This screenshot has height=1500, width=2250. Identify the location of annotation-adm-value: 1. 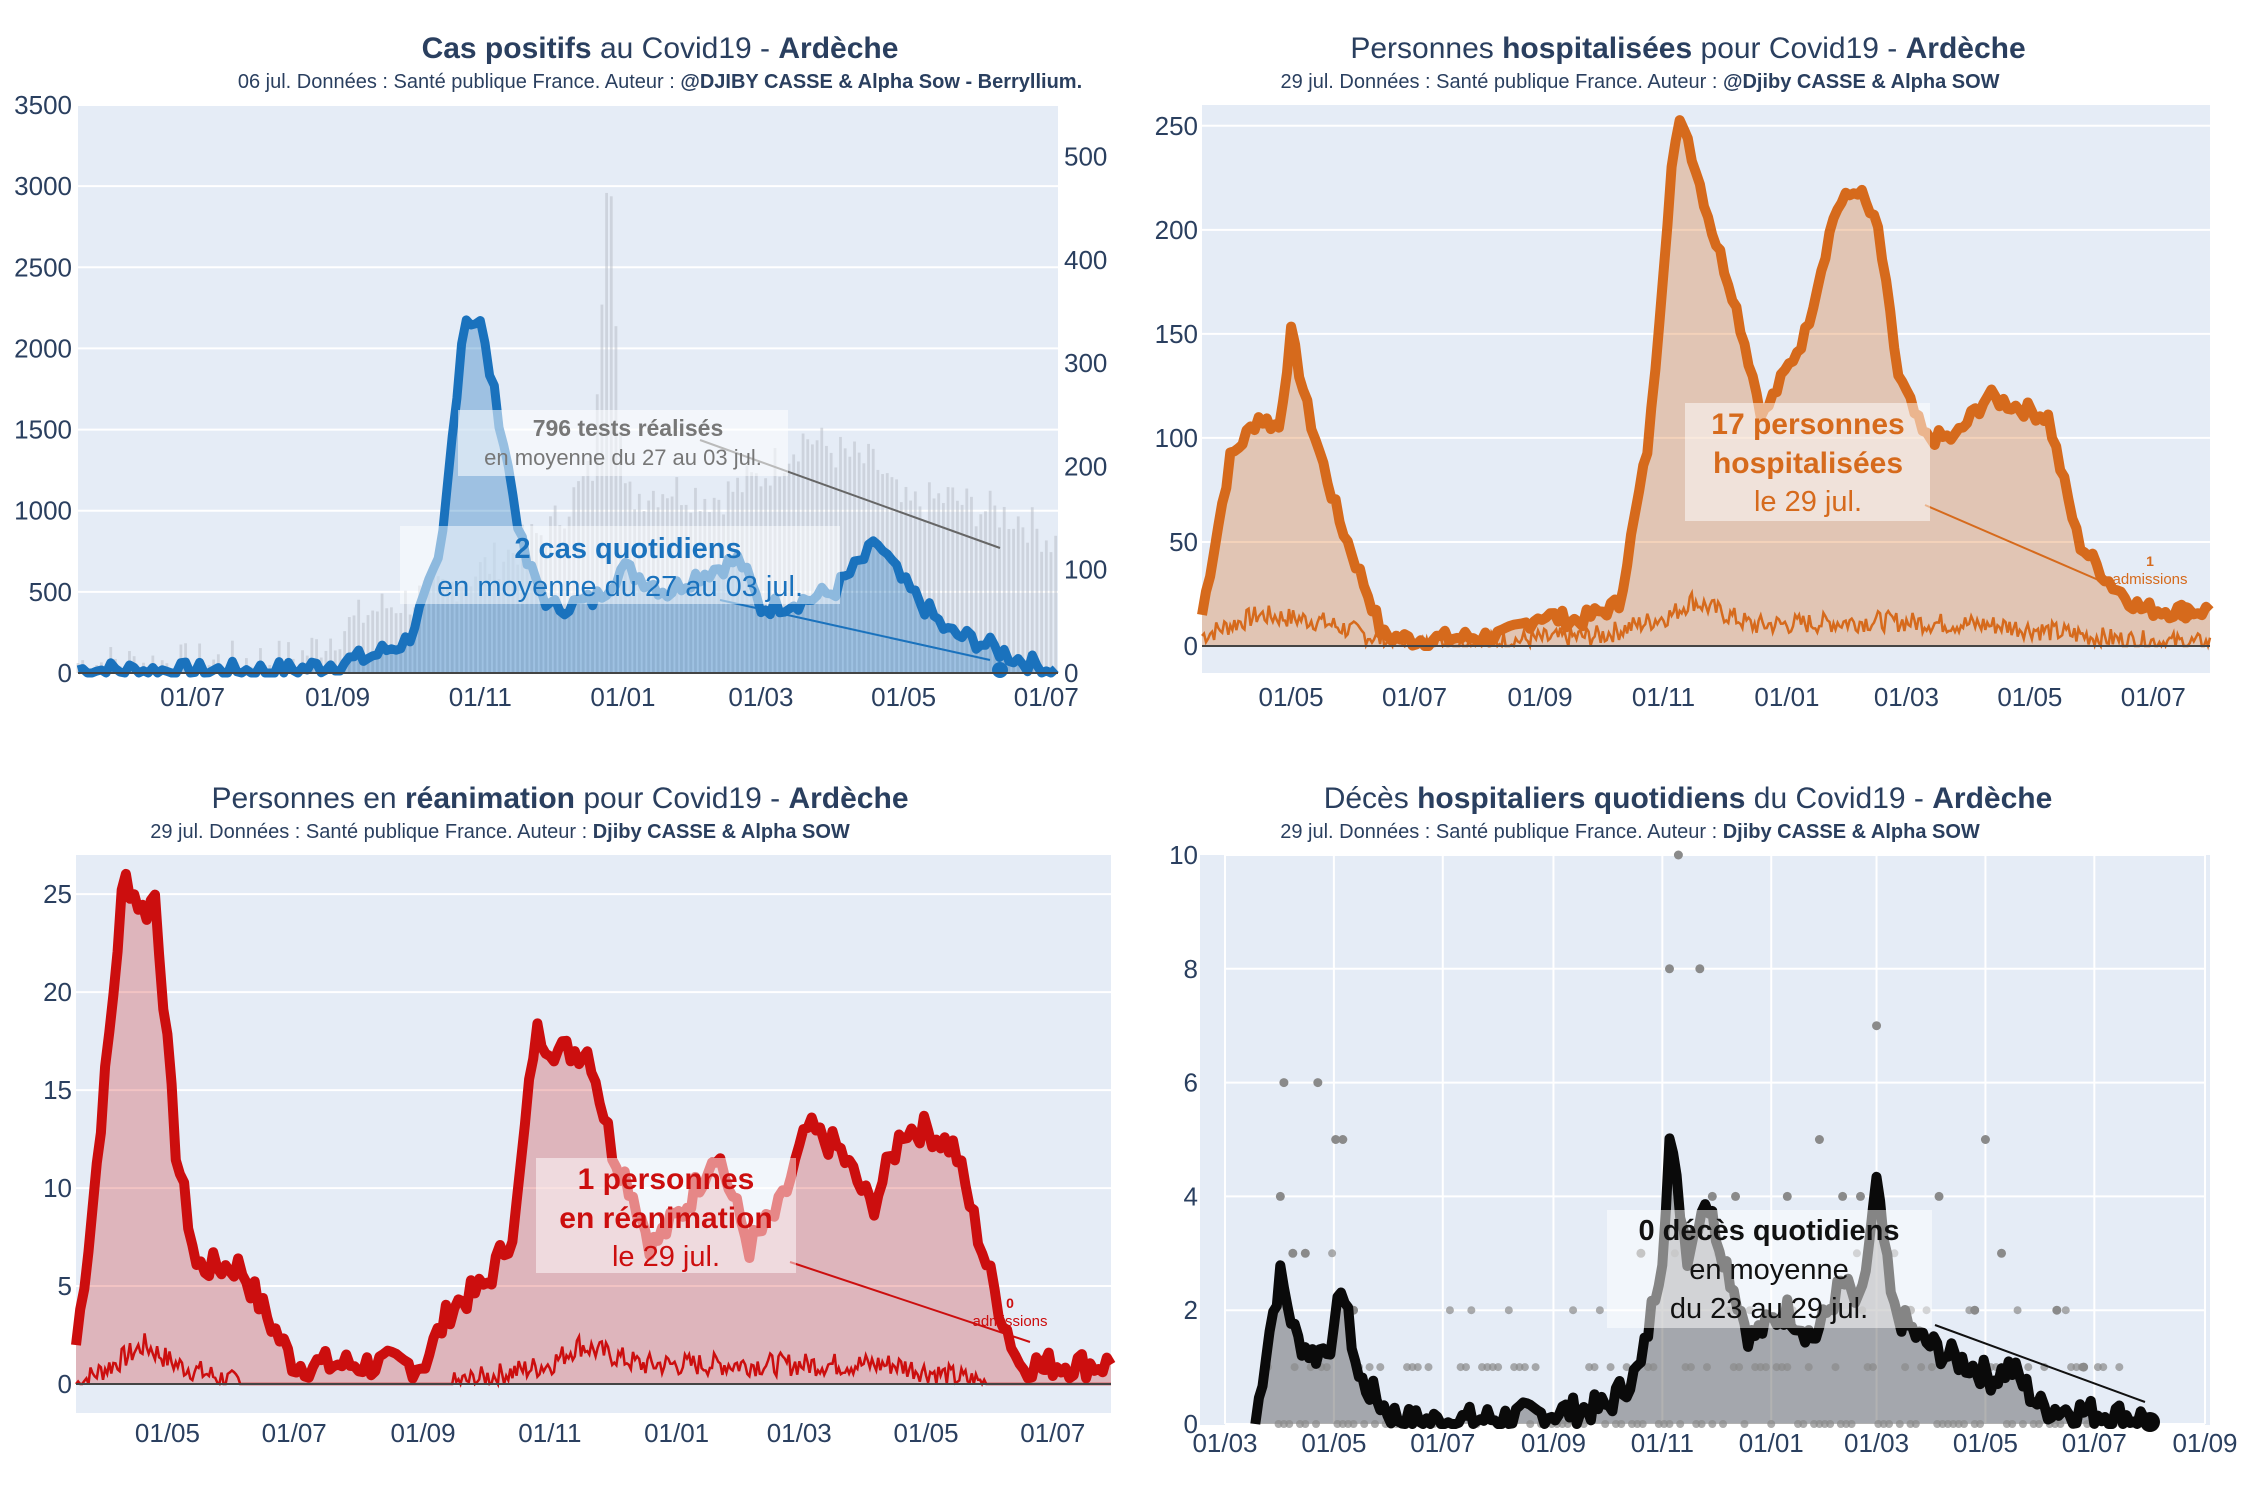
(2150, 561).